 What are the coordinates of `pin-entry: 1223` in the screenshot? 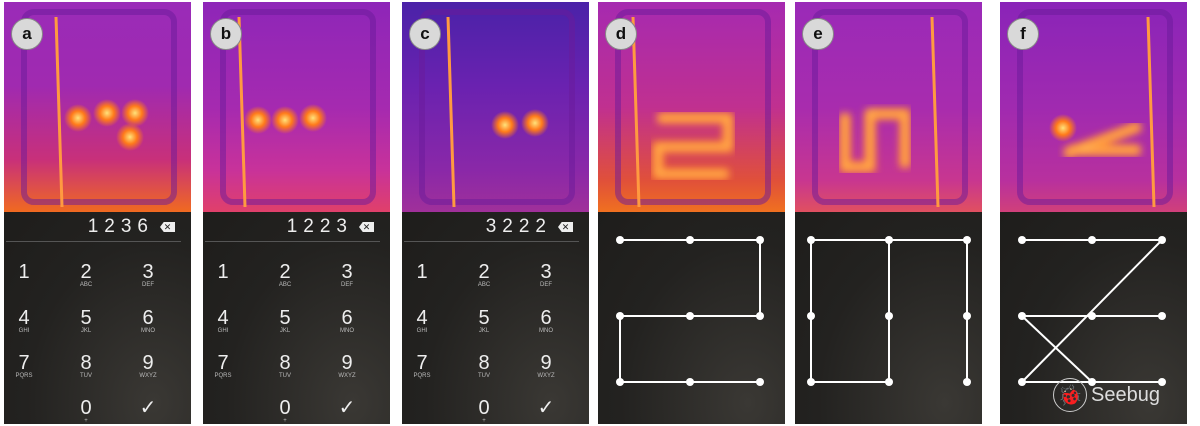 It's located at (319, 226).